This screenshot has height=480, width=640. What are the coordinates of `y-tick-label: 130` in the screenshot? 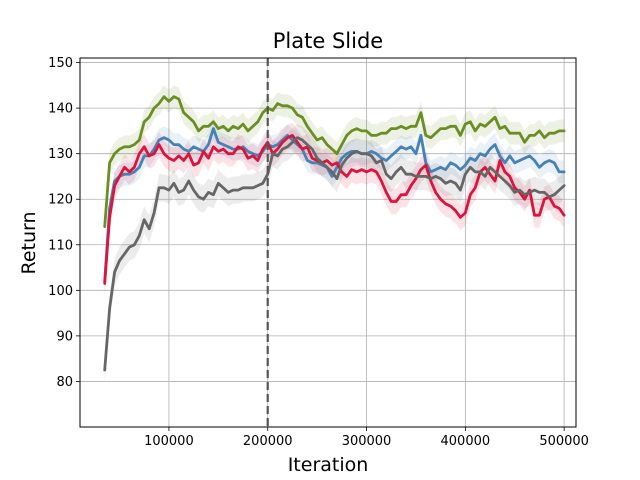 It's located at (60, 154).